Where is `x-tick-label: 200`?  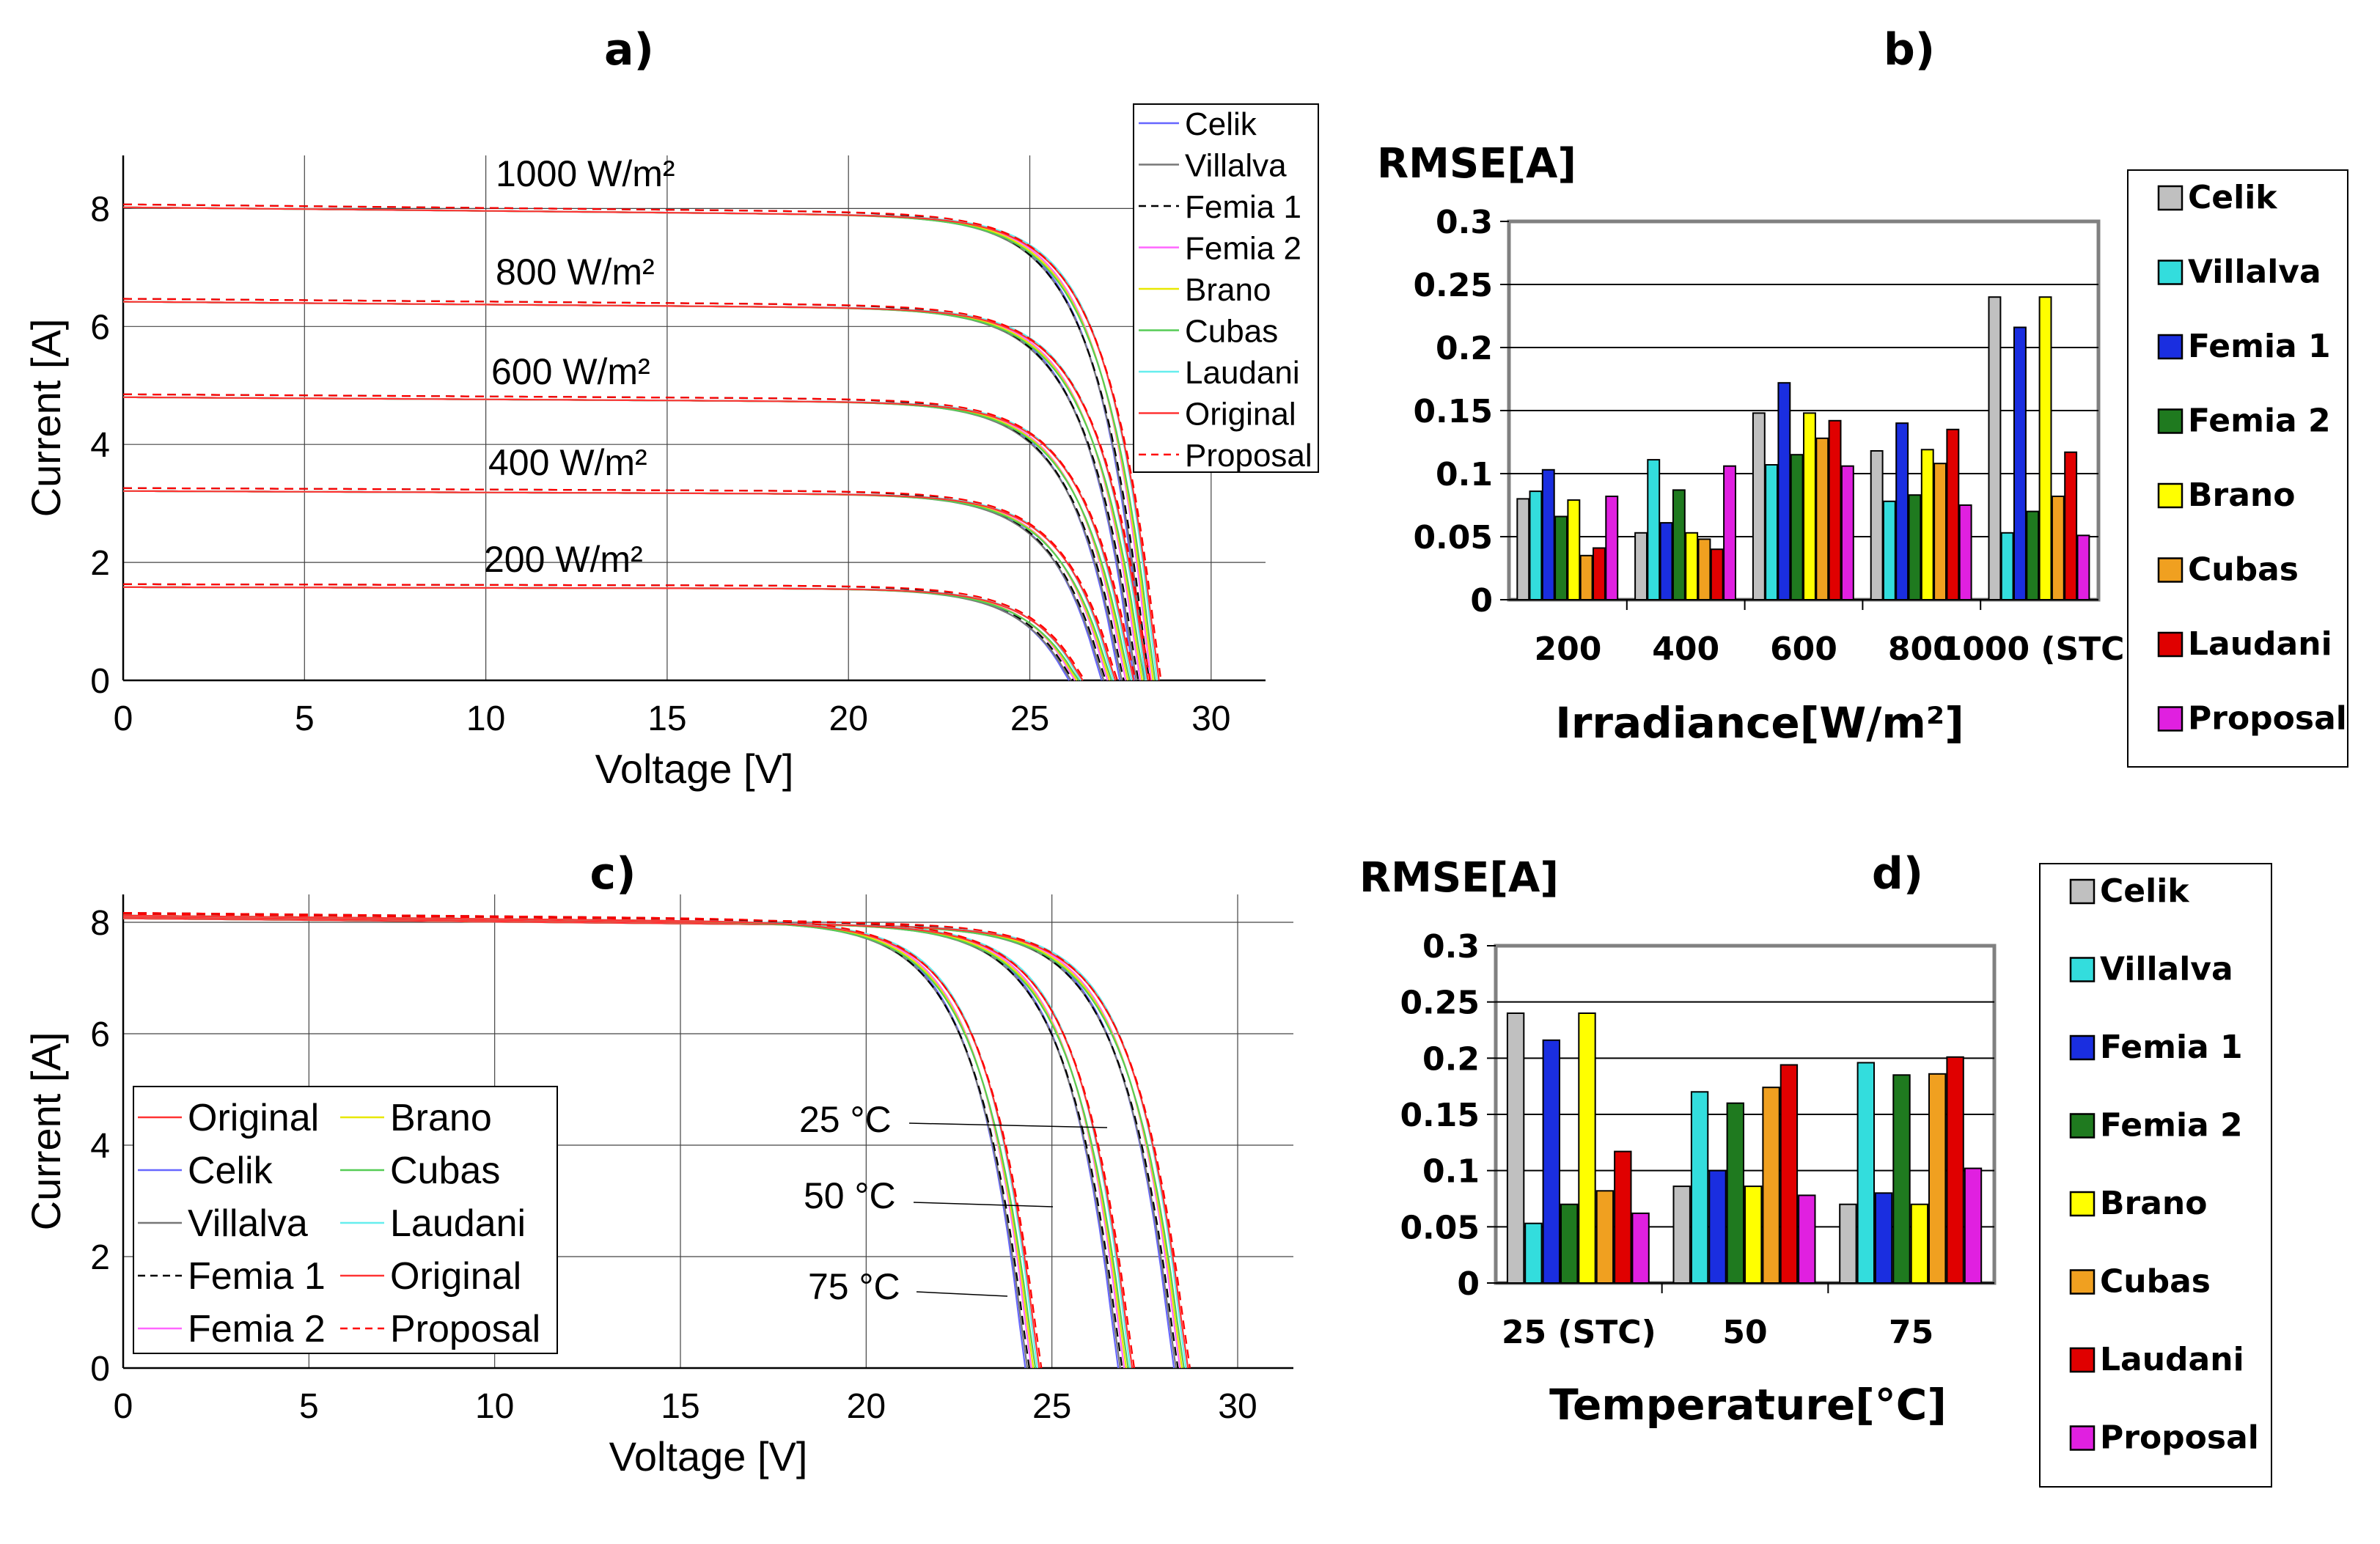 x-tick-label: 200 is located at coordinates (1568, 649).